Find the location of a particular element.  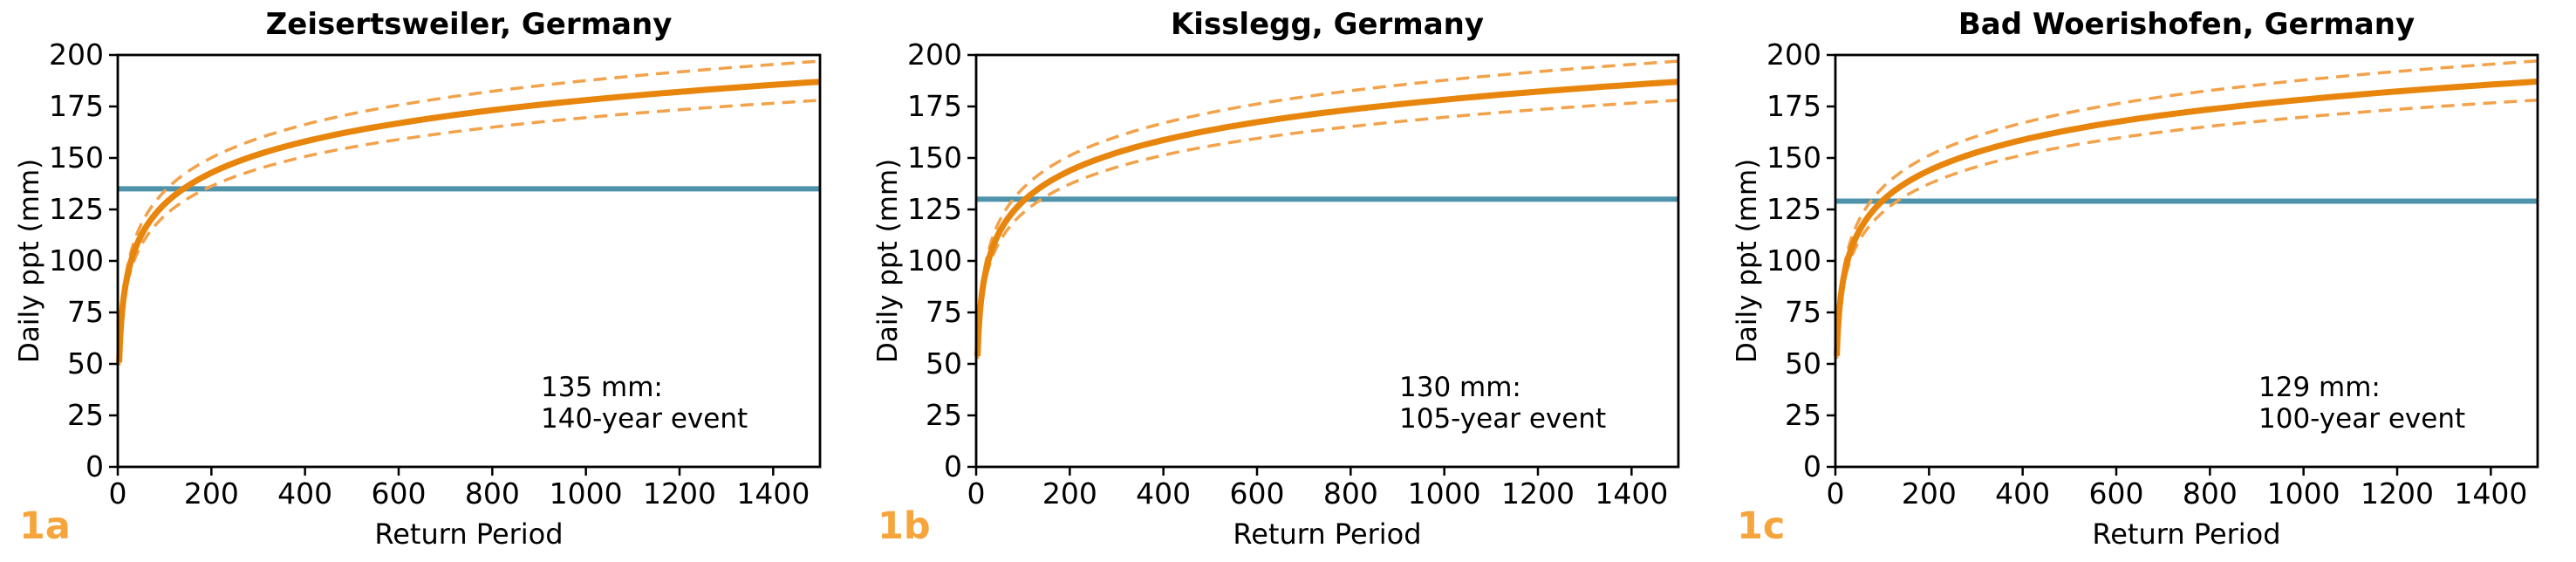

threshold-annotation: 130 mm: 105-year event is located at coordinates (1502, 404).